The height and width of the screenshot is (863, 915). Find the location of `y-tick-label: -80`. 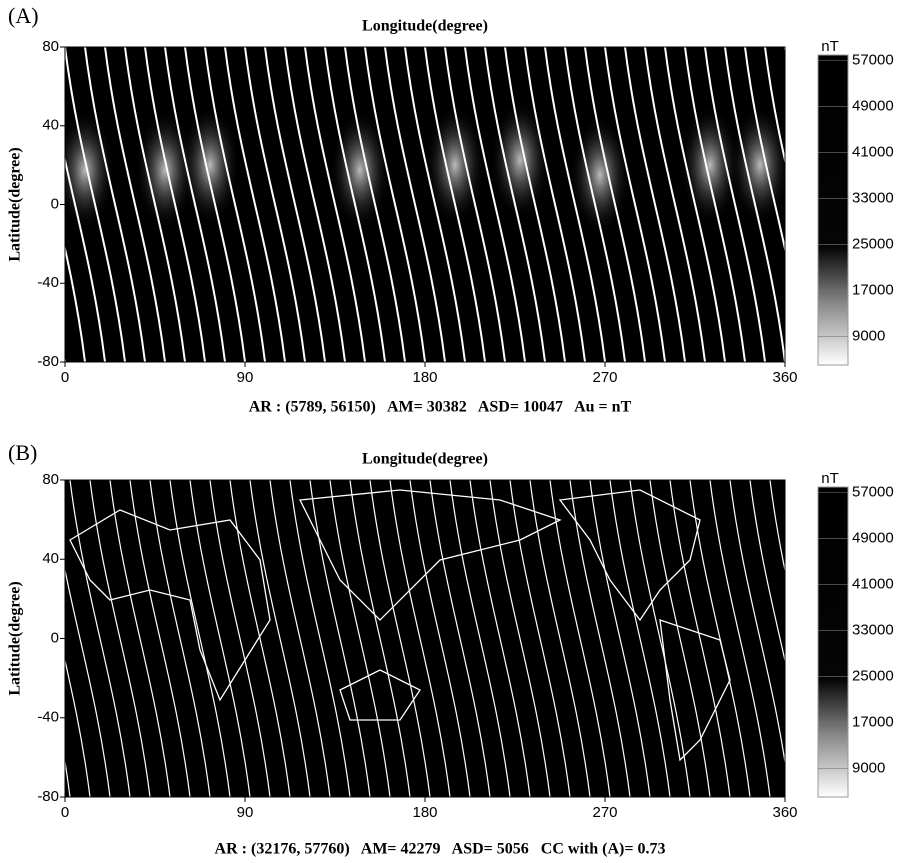

y-tick-label: -80 is located at coordinates (48, 361).